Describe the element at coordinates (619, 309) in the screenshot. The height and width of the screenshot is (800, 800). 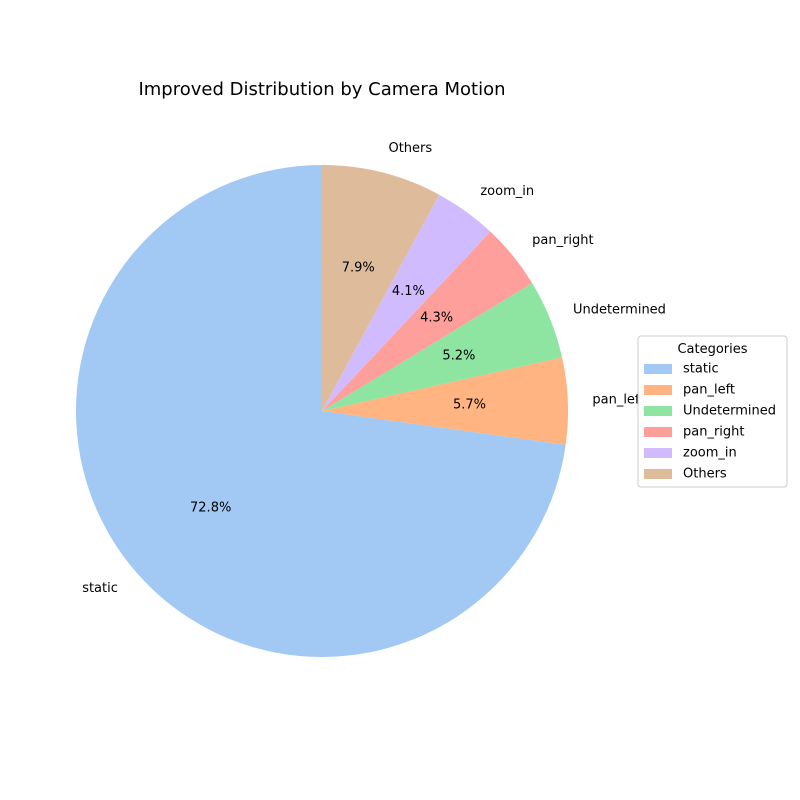
I see `slice-label: Undetermined` at that location.